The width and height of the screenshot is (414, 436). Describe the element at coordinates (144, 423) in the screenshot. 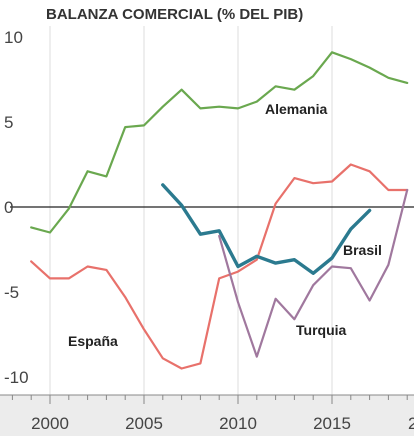

I see `x-tick-label: 2005` at that location.